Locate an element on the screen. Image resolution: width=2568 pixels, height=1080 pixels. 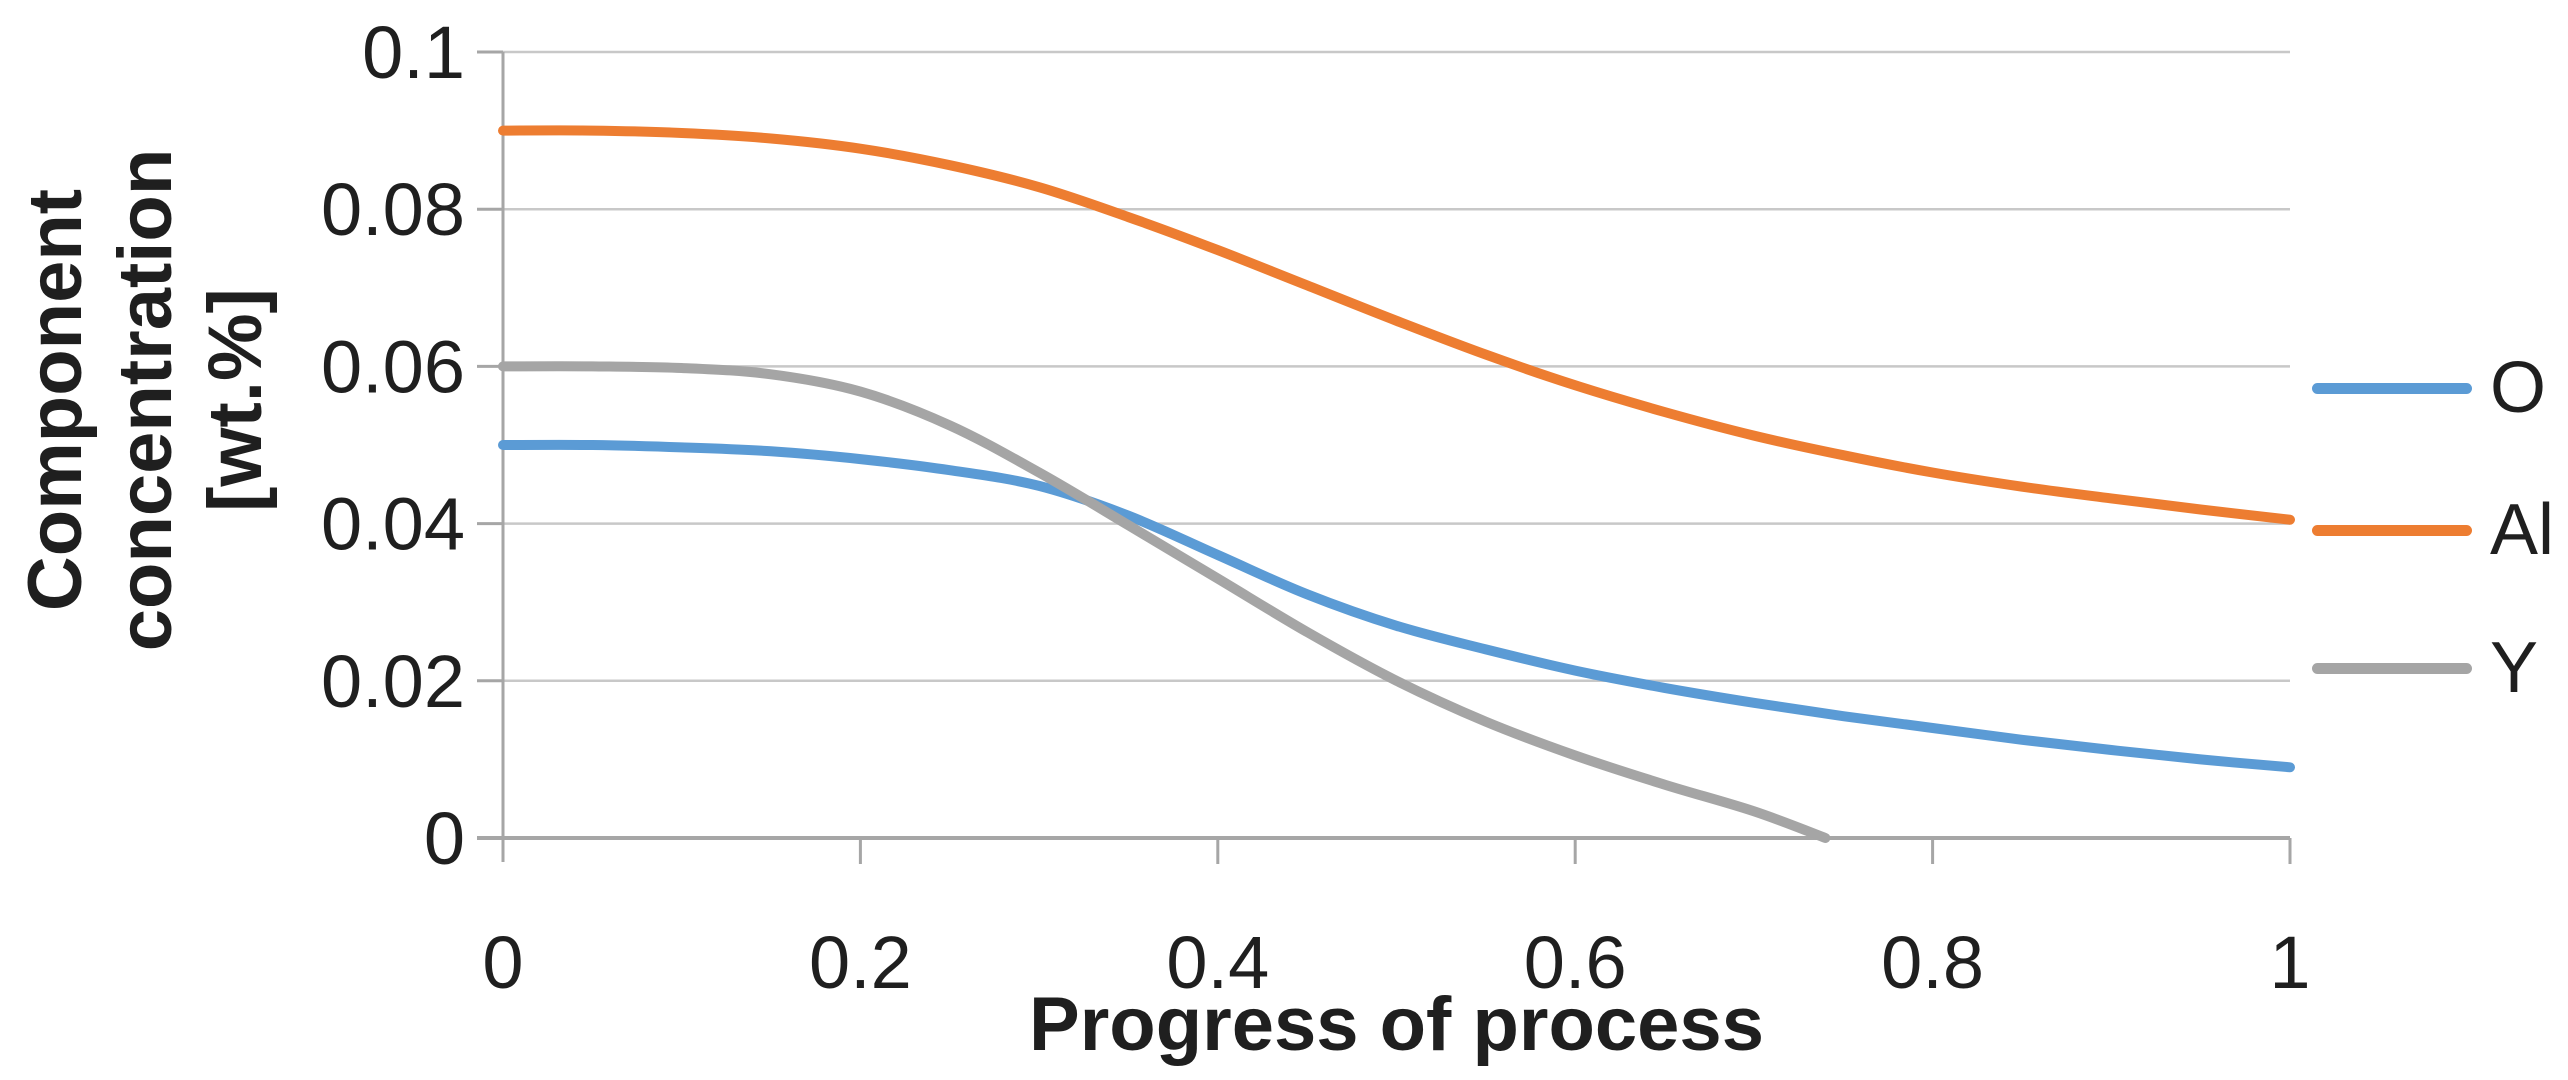
y-tick-label-0.1: 0.1 is located at coordinates (413, 52).